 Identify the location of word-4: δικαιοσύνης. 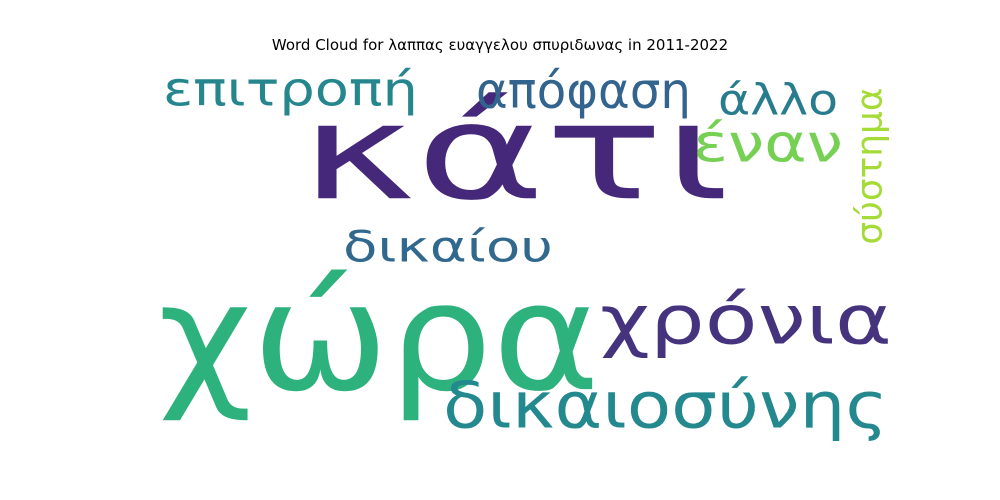
(665, 407).